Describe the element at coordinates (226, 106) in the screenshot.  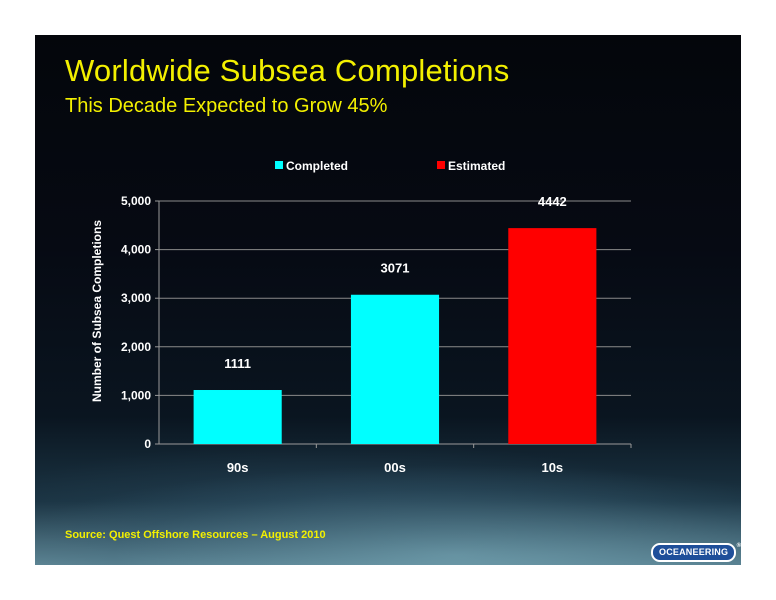
I see `slide-subtitle: This Decade Expected to Grow 45%` at that location.